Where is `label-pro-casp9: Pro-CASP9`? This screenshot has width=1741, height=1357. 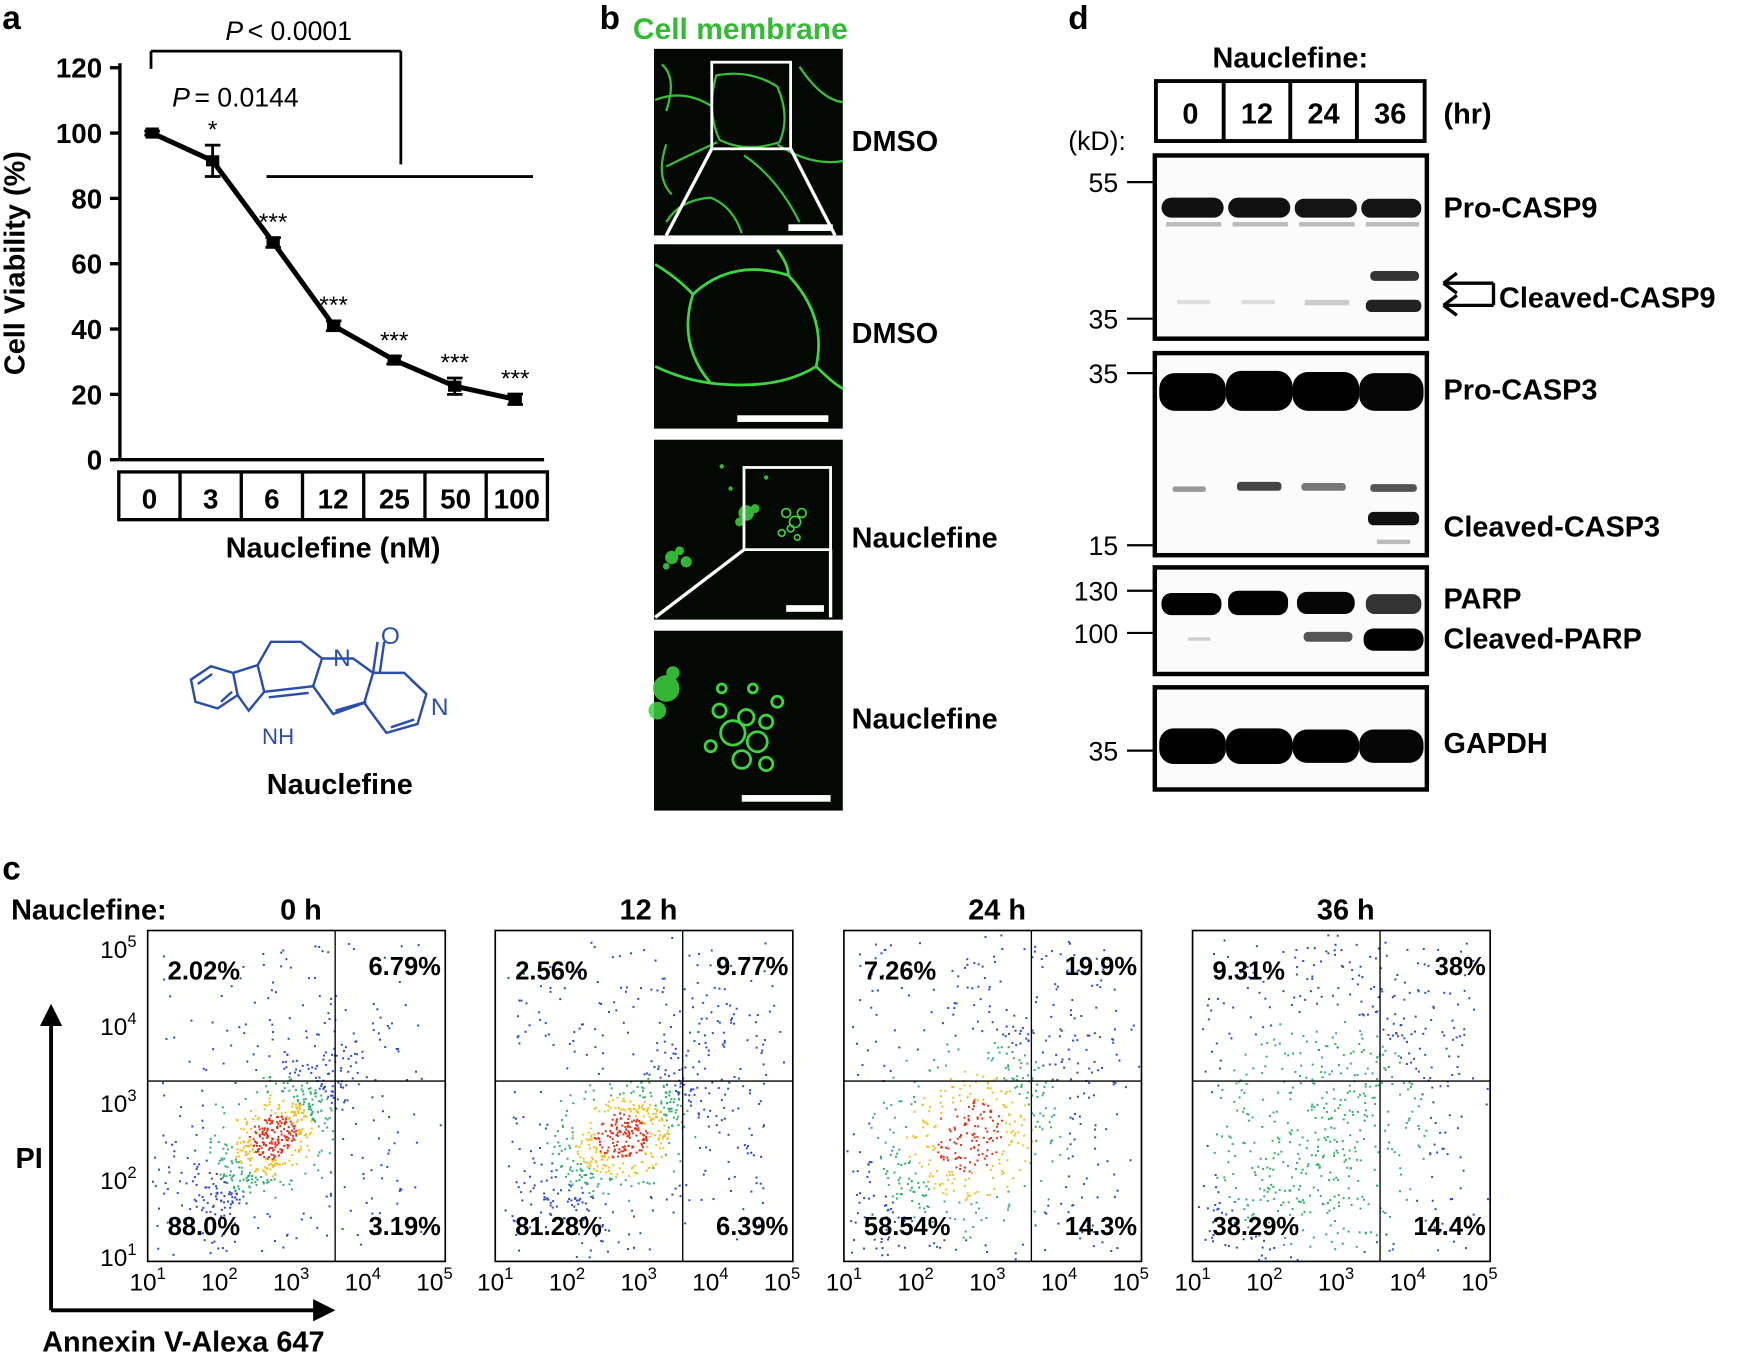
label-pro-casp9: Pro-CASP9 is located at coordinates (1521, 209).